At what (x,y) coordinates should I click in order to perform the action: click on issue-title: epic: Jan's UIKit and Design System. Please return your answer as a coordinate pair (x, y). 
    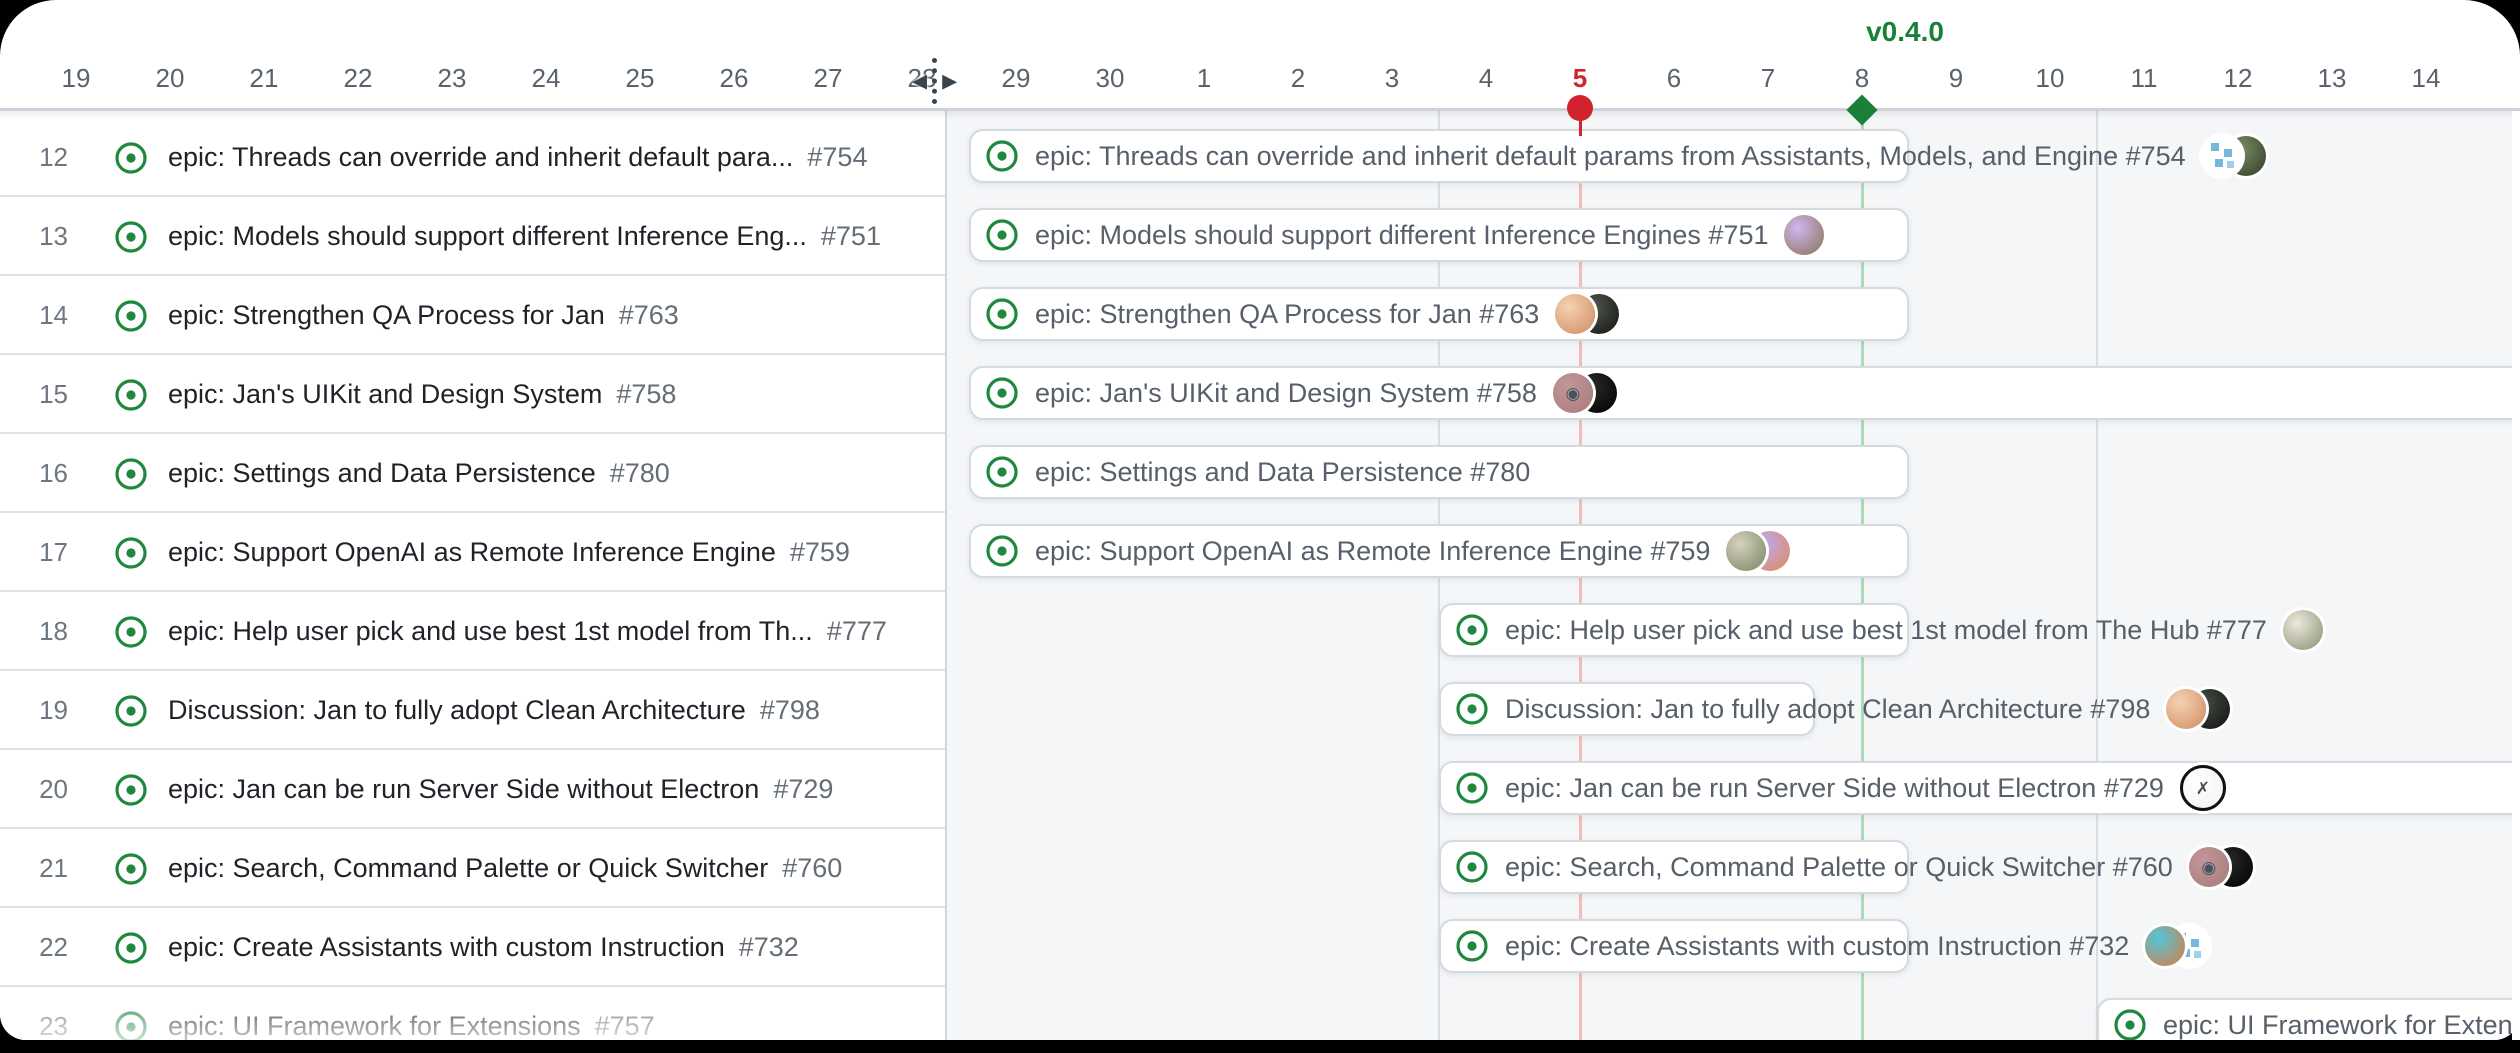
    Looking at the image, I should click on (385, 394).